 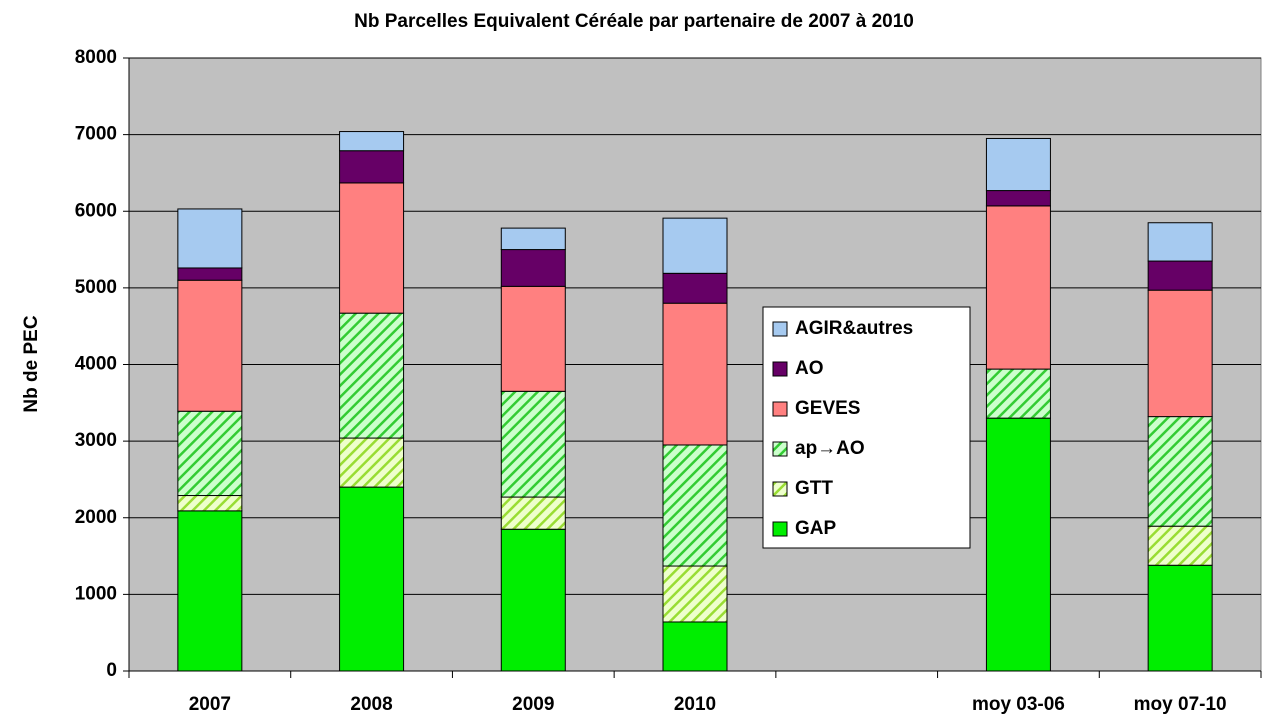 I want to click on legend-label: ap→AO, so click(x=830, y=448).